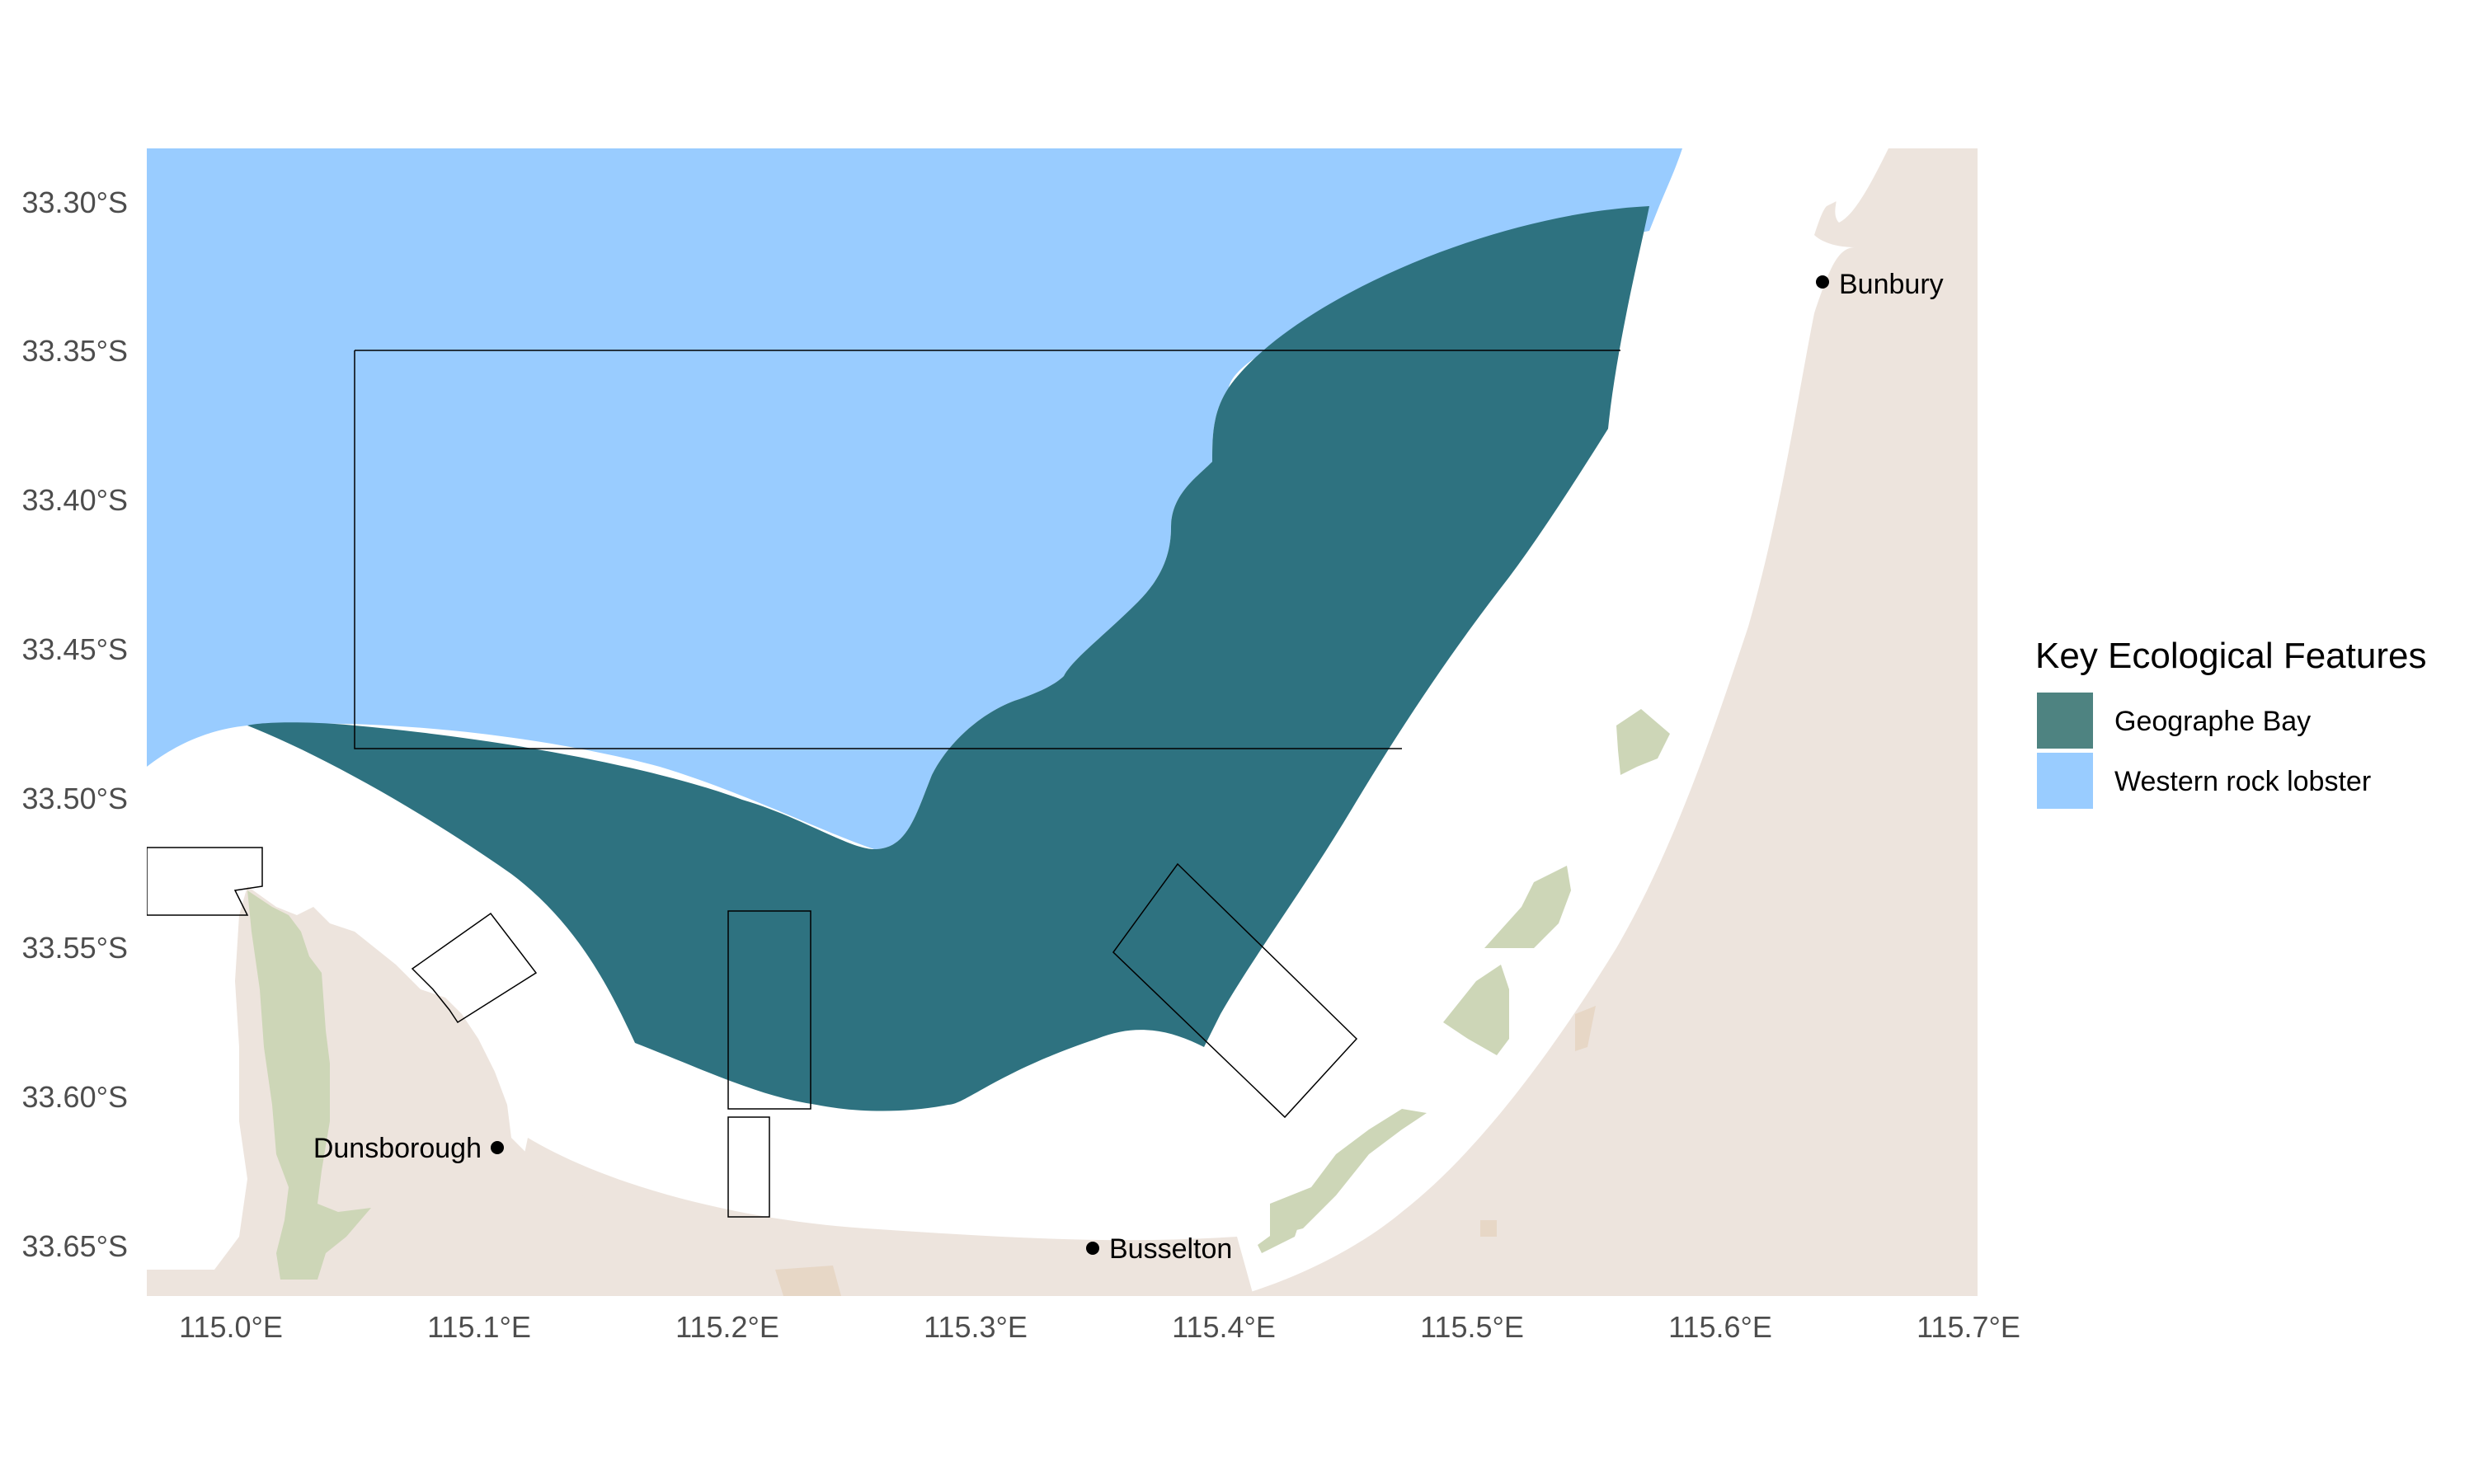  Describe the element at coordinates (1822, 282) in the screenshot. I see `bunbury-marker` at that location.